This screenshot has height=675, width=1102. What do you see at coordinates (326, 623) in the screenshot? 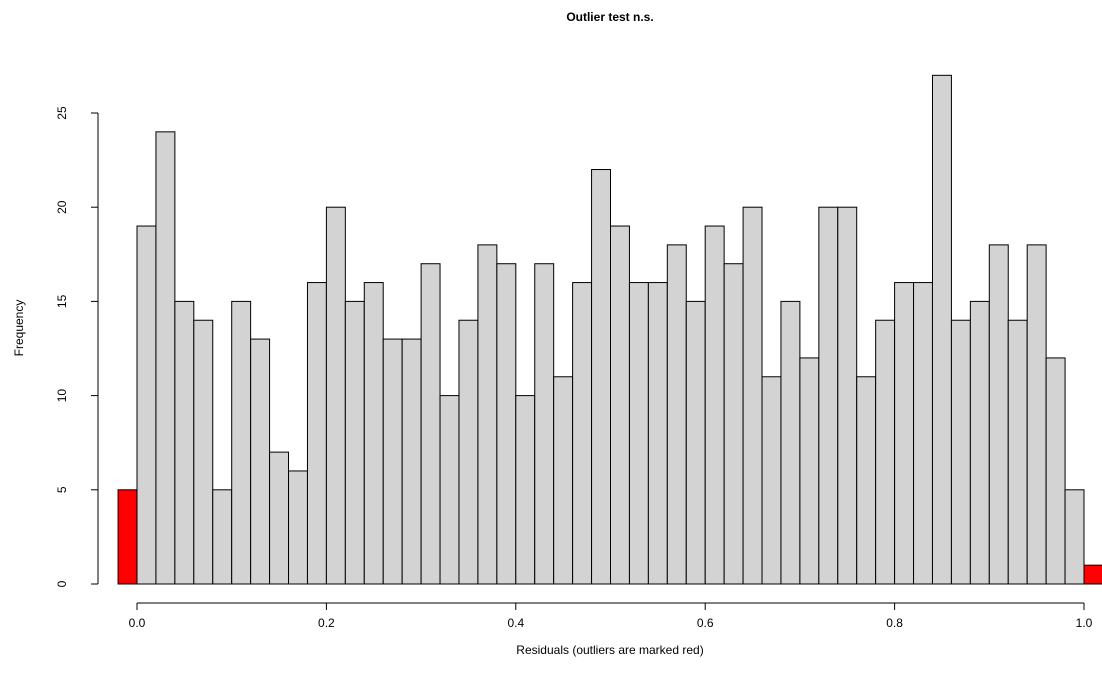
I see `x-tick-label: 0.2` at bounding box center [326, 623].